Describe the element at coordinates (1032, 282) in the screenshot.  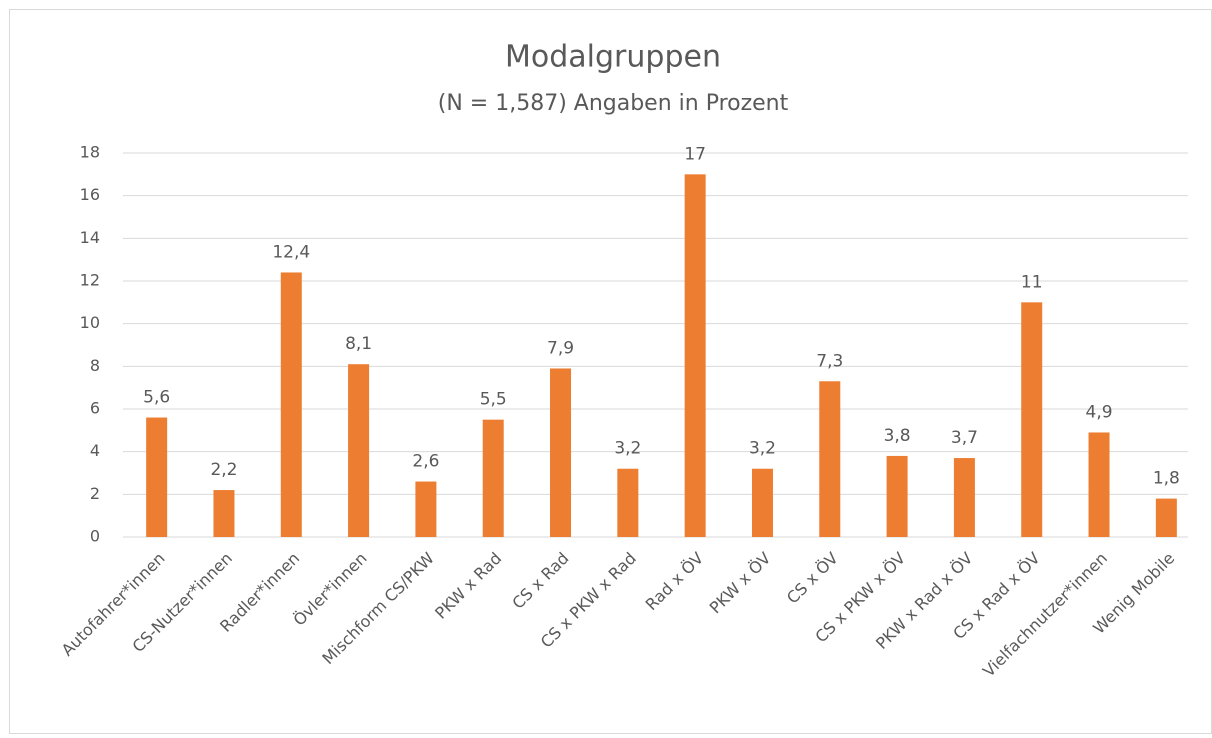
I see `value-label: 11` at that location.